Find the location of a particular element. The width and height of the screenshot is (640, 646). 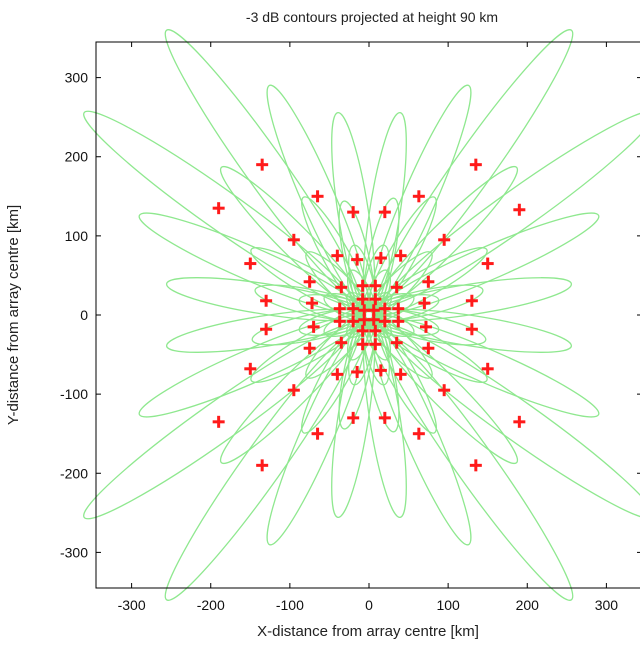

y-tick-label--200: -200 is located at coordinates (74, 473).